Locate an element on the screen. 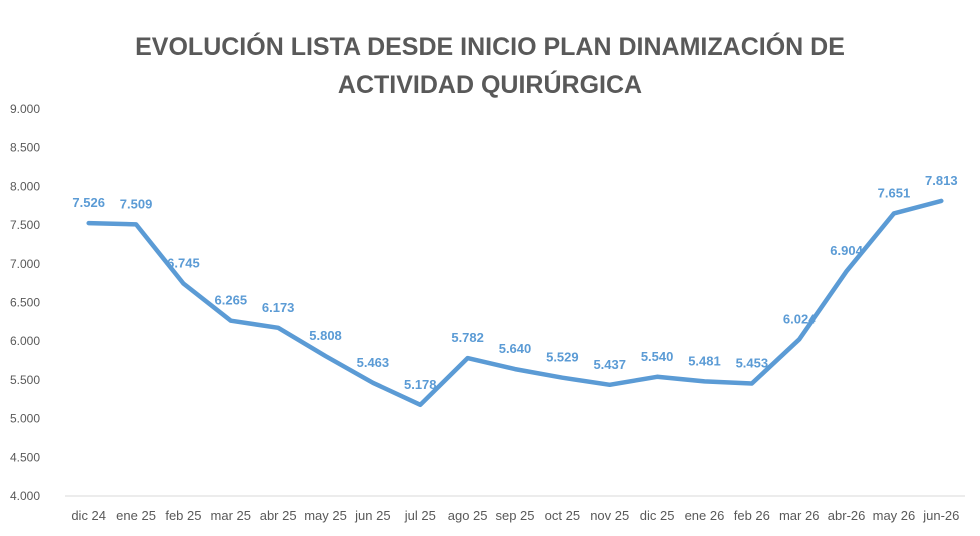  chart-title-line-2: ACTIVIDAD QUIRÚRGICA is located at coordinates (490, 85).